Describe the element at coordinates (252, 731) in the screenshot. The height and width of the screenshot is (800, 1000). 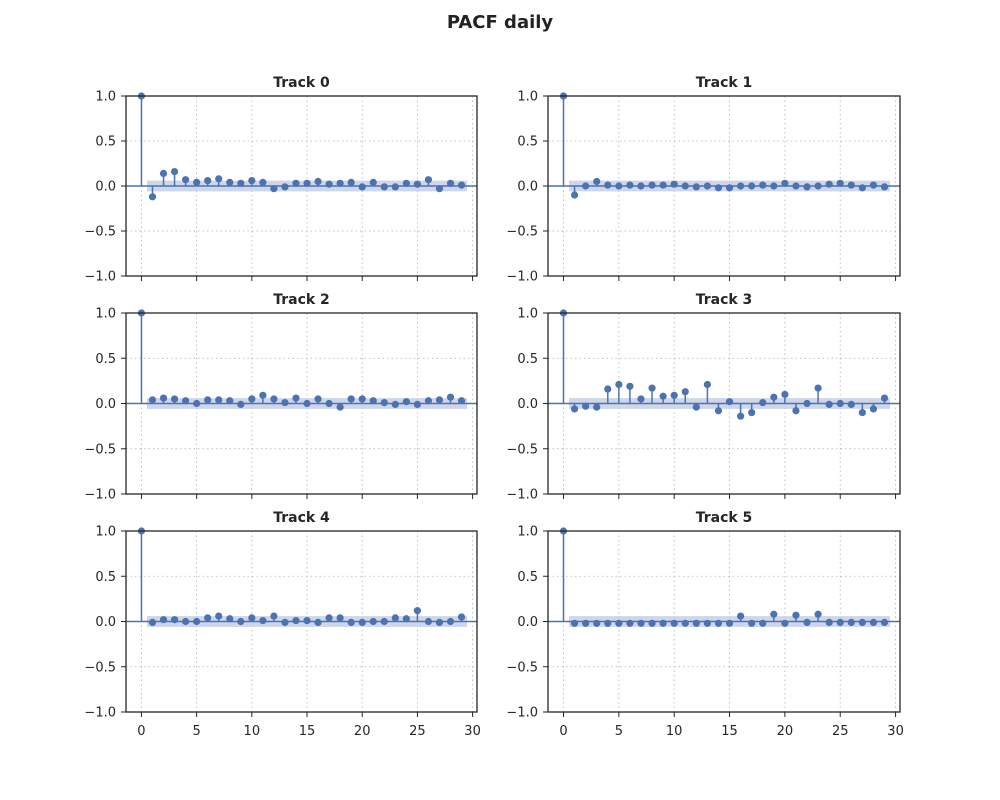
I see `x-tick-label: 10` at that location.